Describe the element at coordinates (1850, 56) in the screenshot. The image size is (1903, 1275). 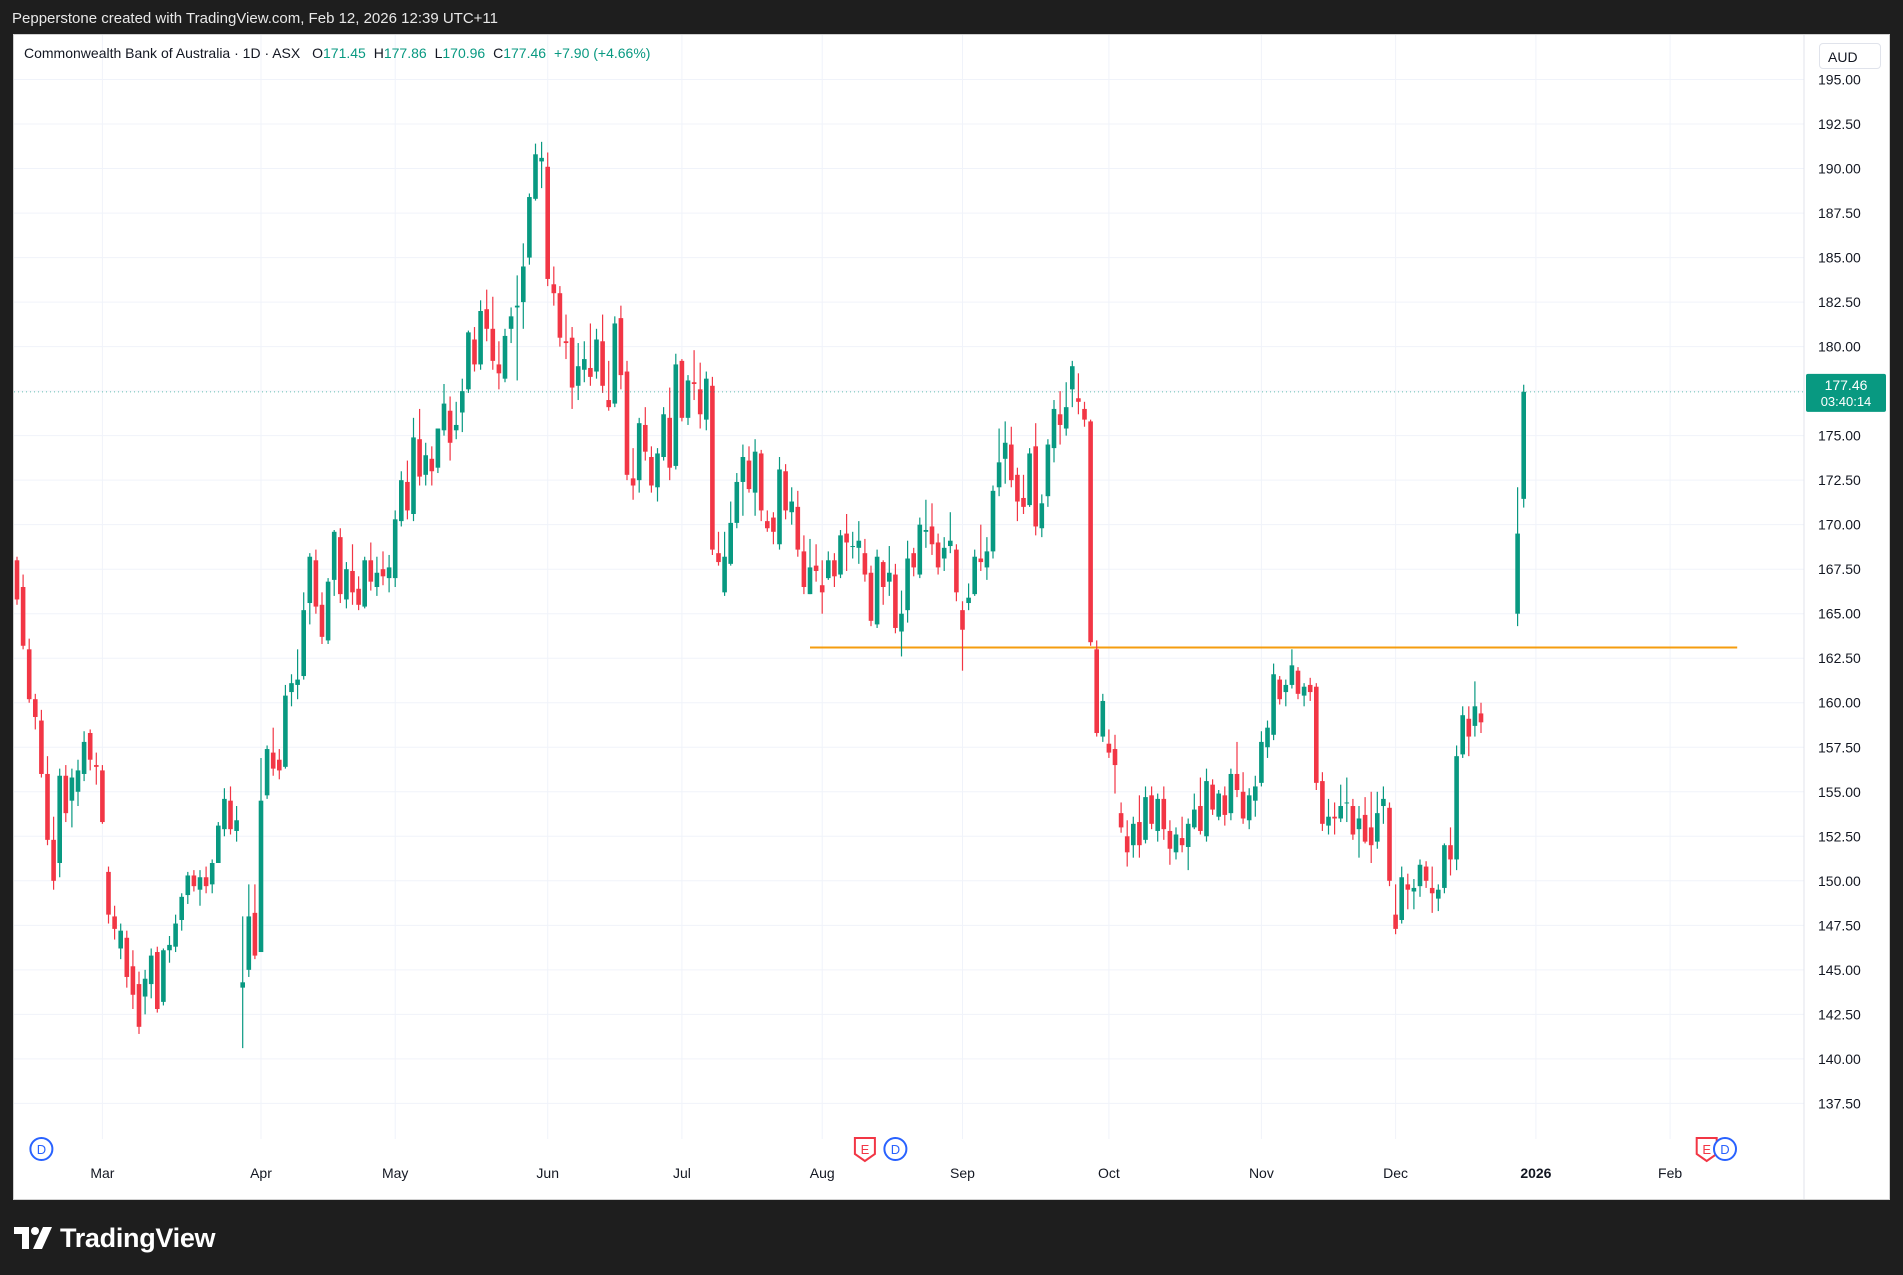
I see `currency-button: AUD` at that location.